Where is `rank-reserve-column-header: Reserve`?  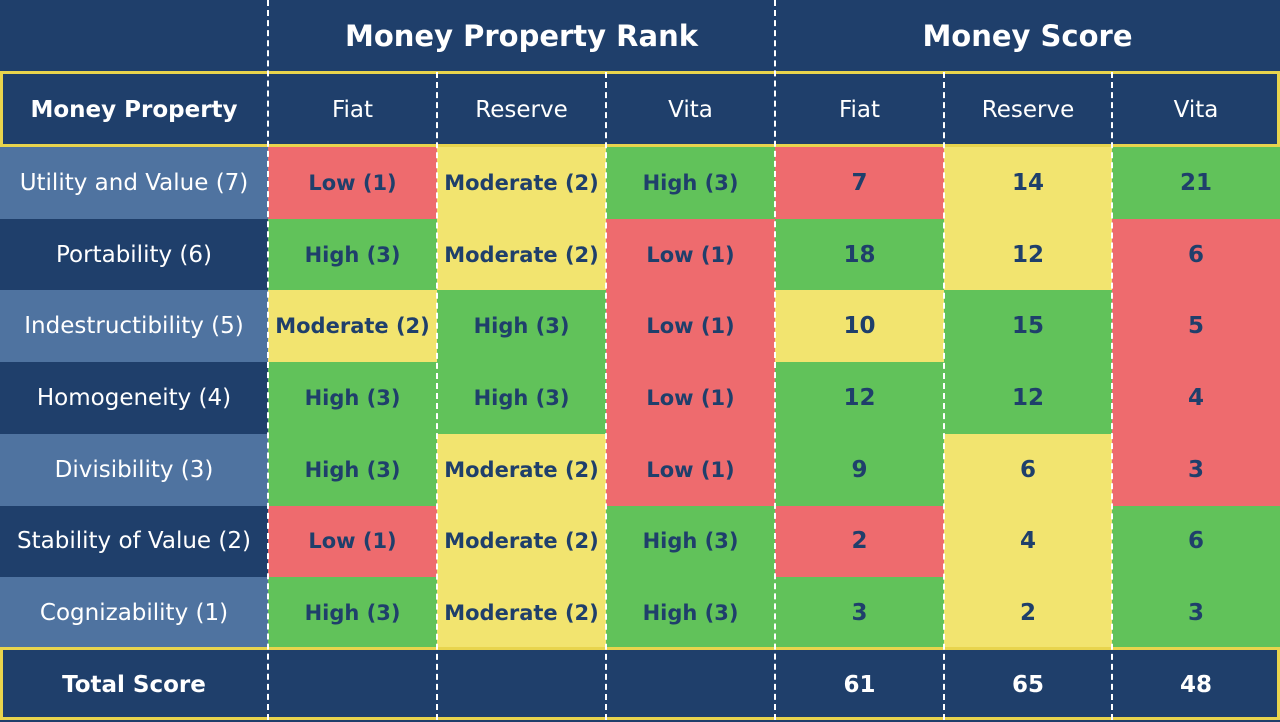 rank-reserve-column-header: Reserve is located at coordinates (521, 109).